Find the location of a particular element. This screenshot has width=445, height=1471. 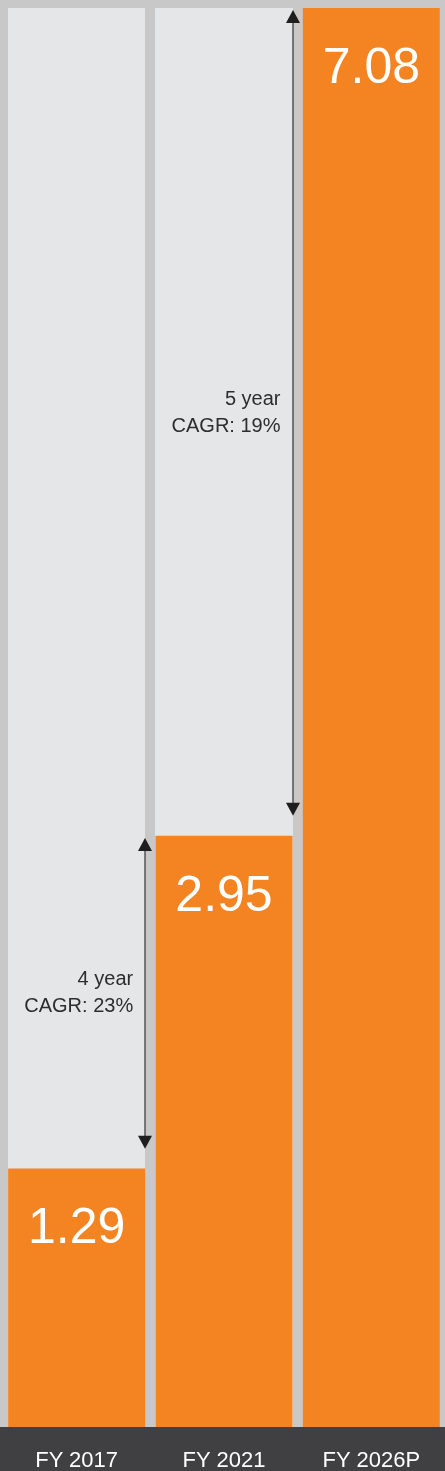

data-label: 1.29 is located at coordinates (77, 1226).